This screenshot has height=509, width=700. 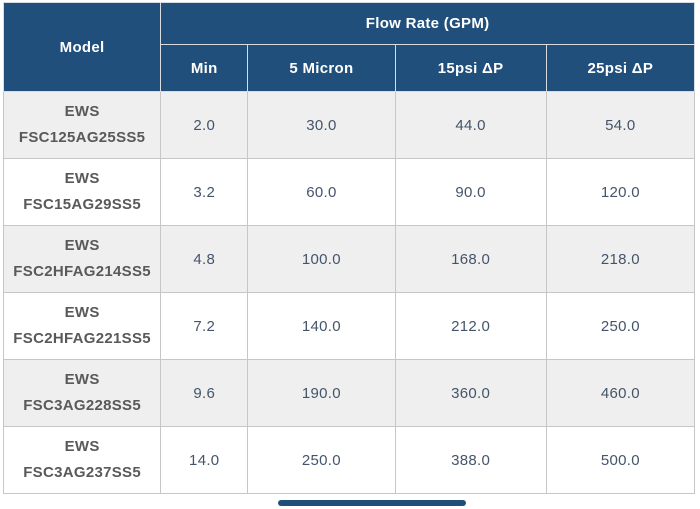 What do you see at coordinates (82, 405) in the screenshot?
I see `model-line-2: FSC3AG228SS5` at bounding box center [82, 405].